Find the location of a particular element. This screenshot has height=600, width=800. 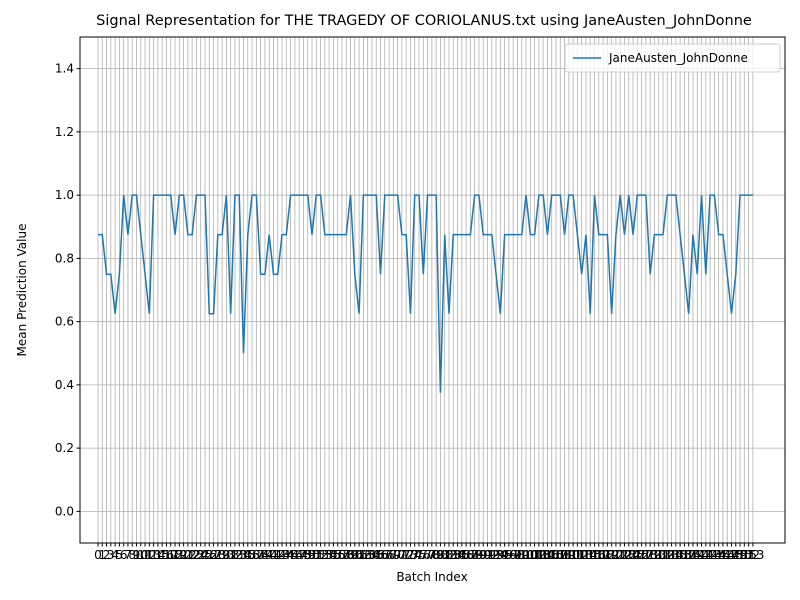

legend-box is located at coordinates (672, 58).